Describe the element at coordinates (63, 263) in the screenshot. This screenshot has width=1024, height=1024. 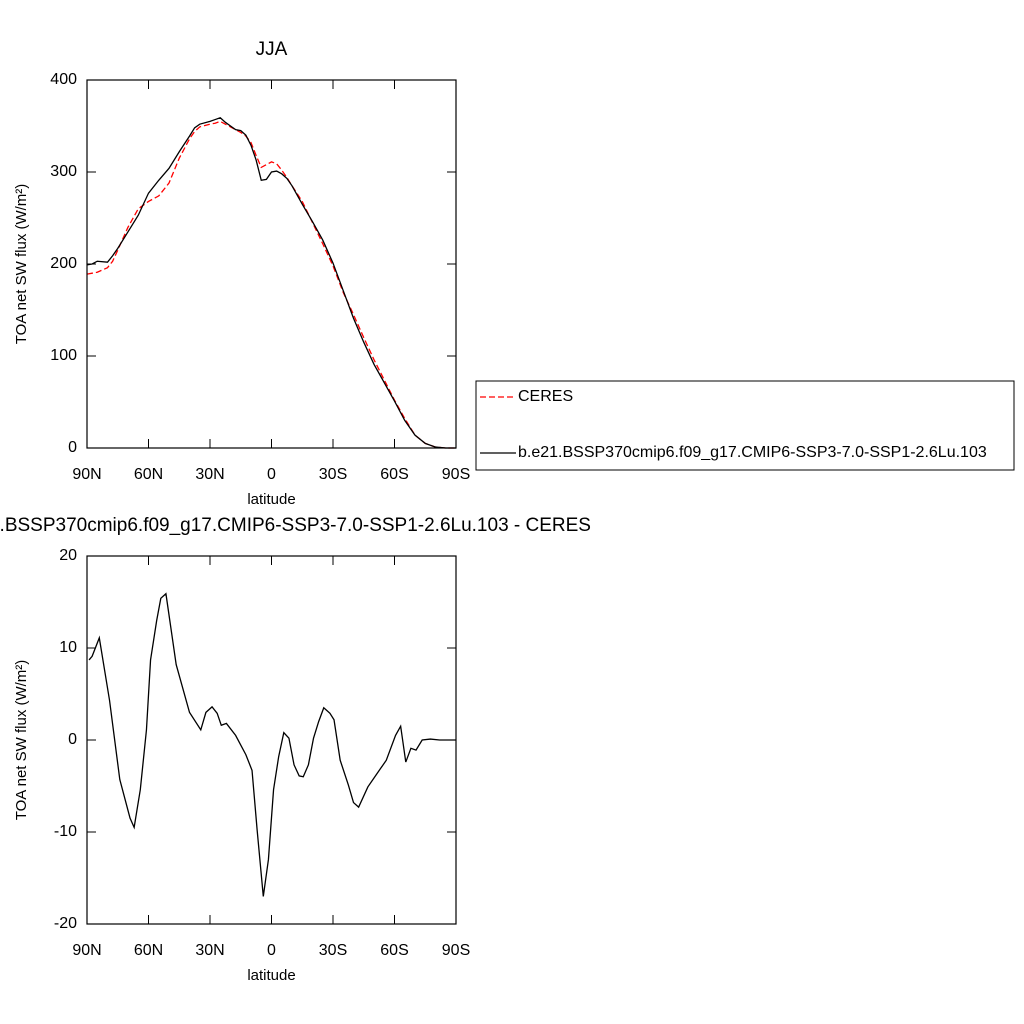
I see `y-tick-label: 200` at that location.